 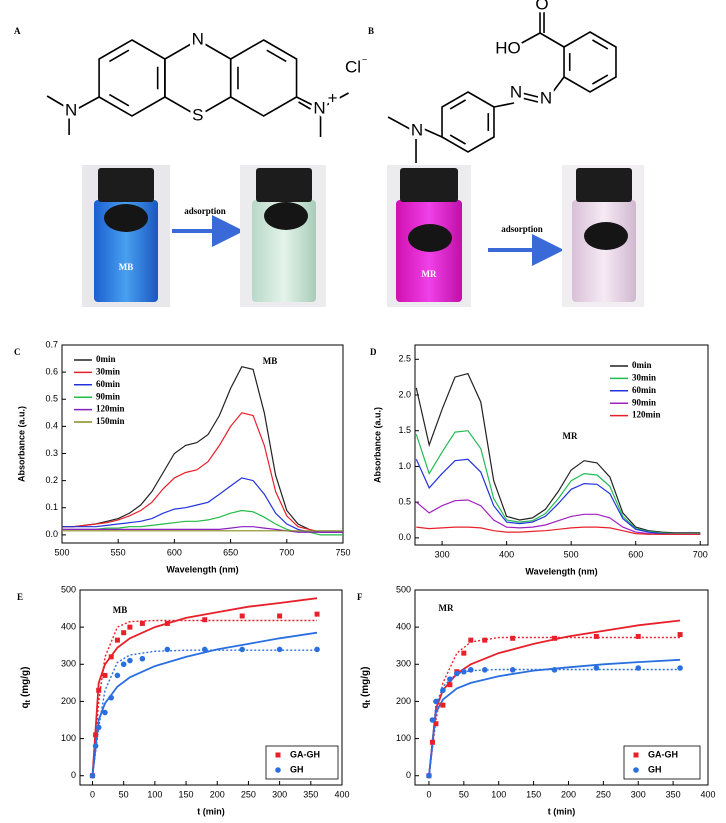 What do you see at coordinates (51, 344) in the screenshot?
I see `y-tick-label: 0.7` at bounding box center [51, 344].